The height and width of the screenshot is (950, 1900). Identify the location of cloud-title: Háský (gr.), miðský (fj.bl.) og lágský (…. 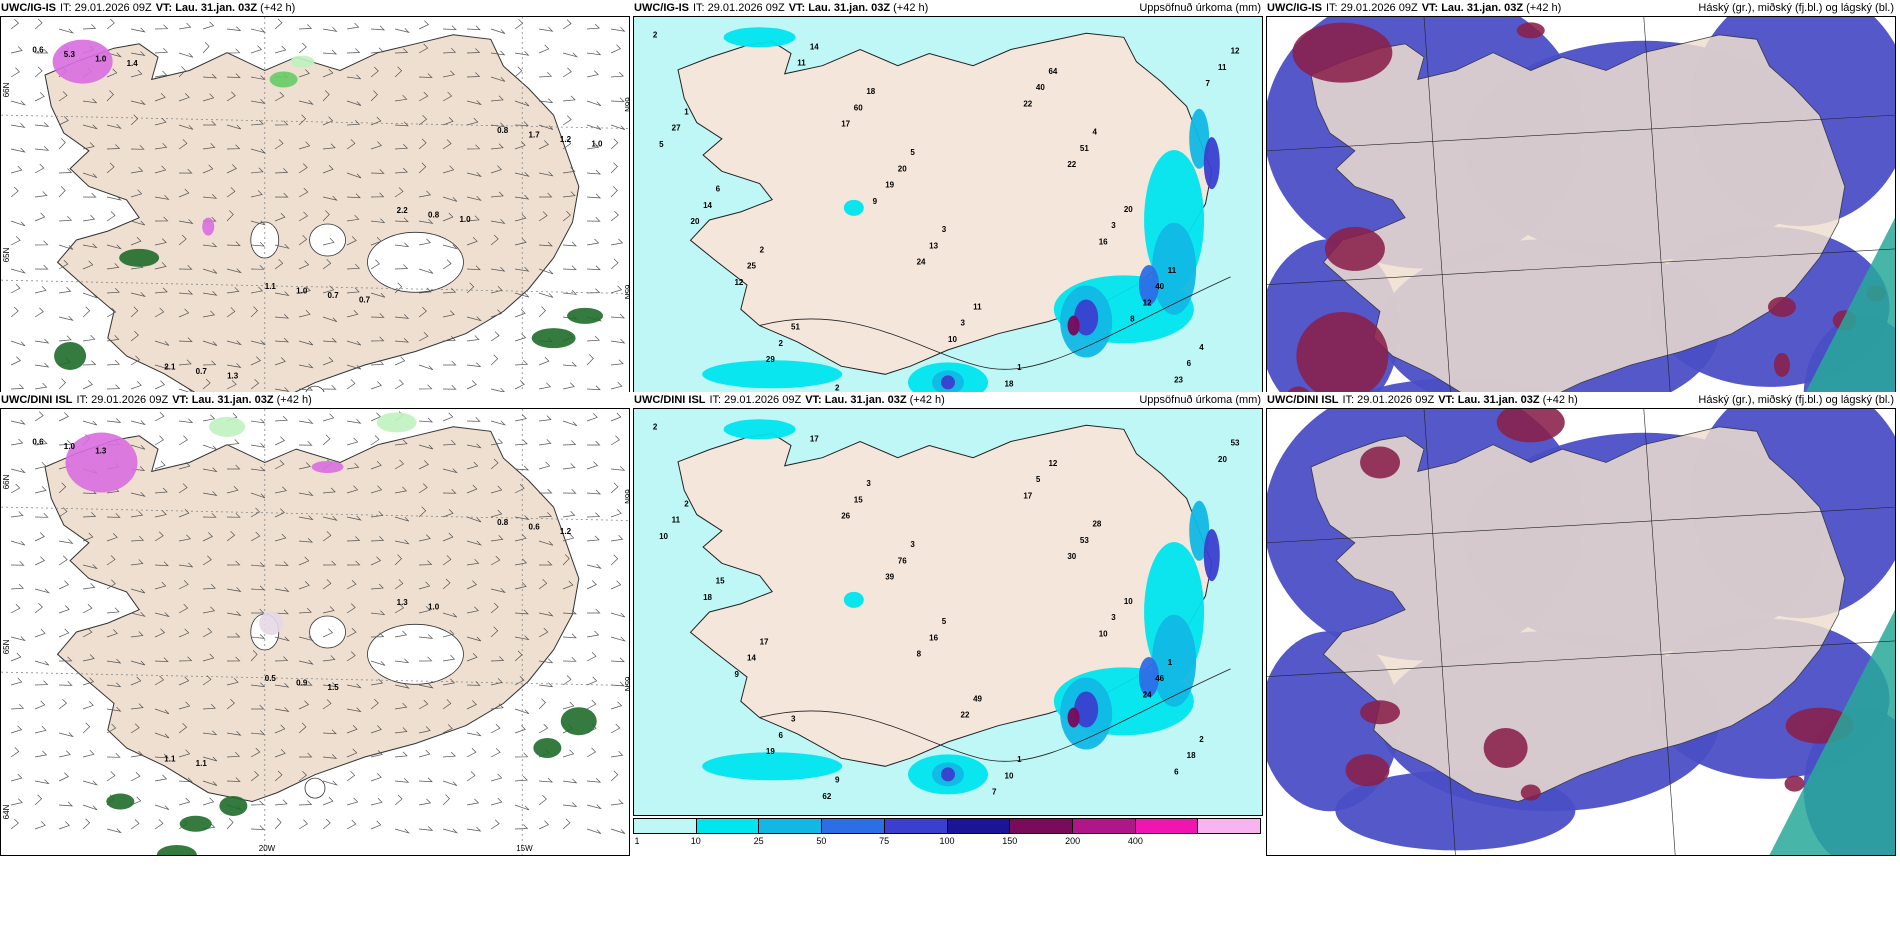
(1796, 8).